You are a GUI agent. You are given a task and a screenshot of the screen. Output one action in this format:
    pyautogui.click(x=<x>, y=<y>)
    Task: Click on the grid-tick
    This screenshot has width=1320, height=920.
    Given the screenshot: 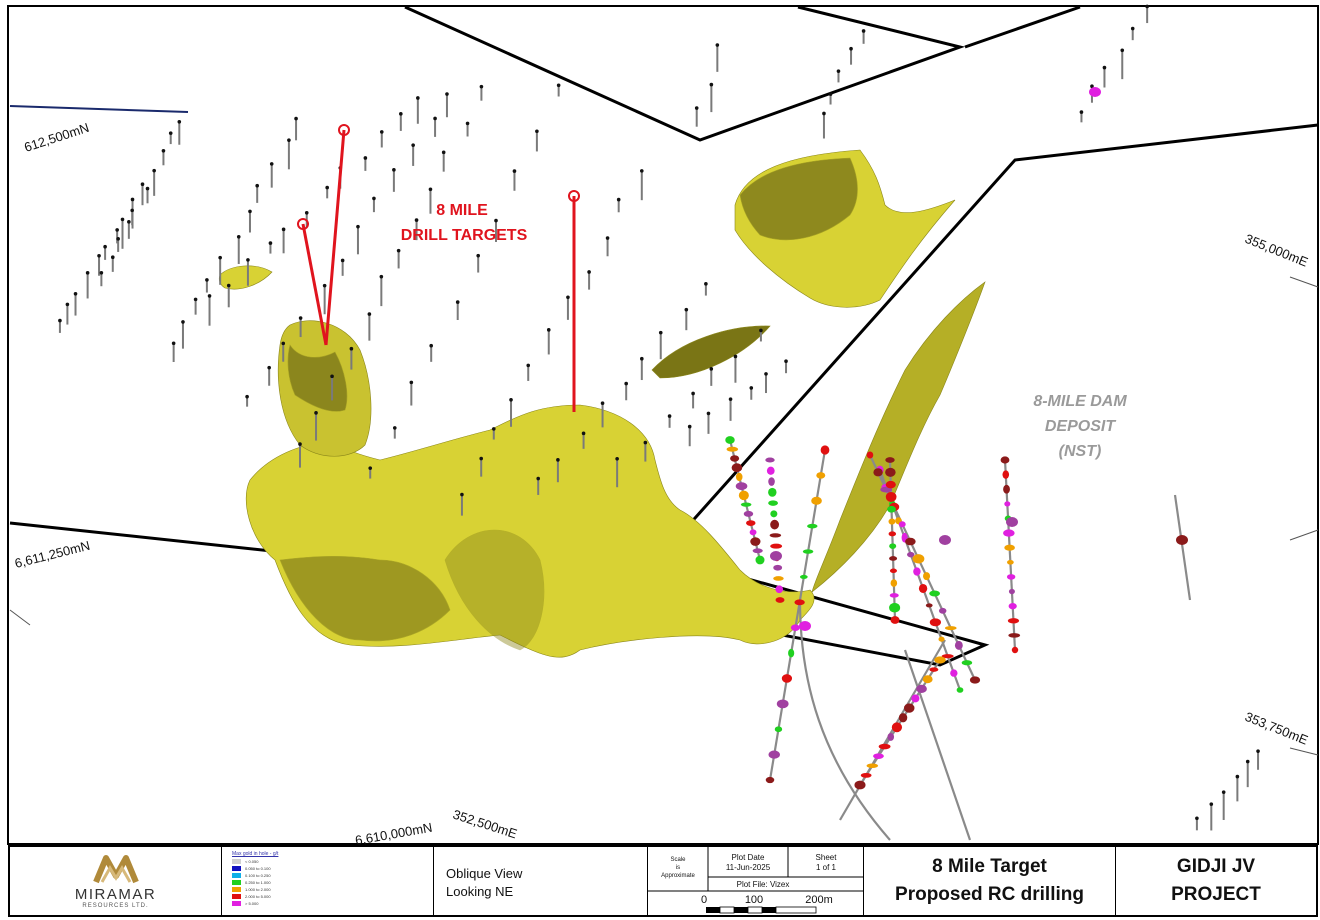 What is the action you would take?
    pyautogui.click(x=1304, y=751)
    